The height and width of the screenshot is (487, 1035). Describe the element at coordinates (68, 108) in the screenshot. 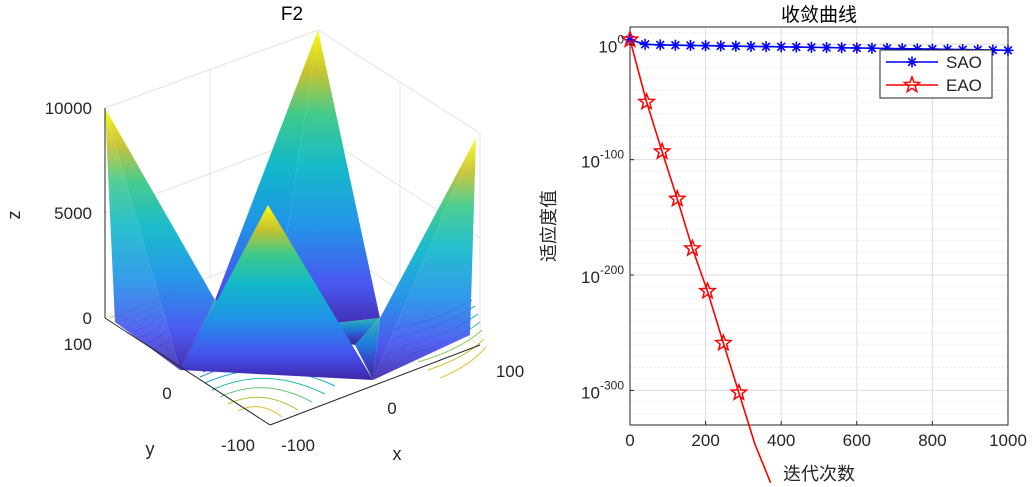

I see `z-tick-label: 10000` at that location.